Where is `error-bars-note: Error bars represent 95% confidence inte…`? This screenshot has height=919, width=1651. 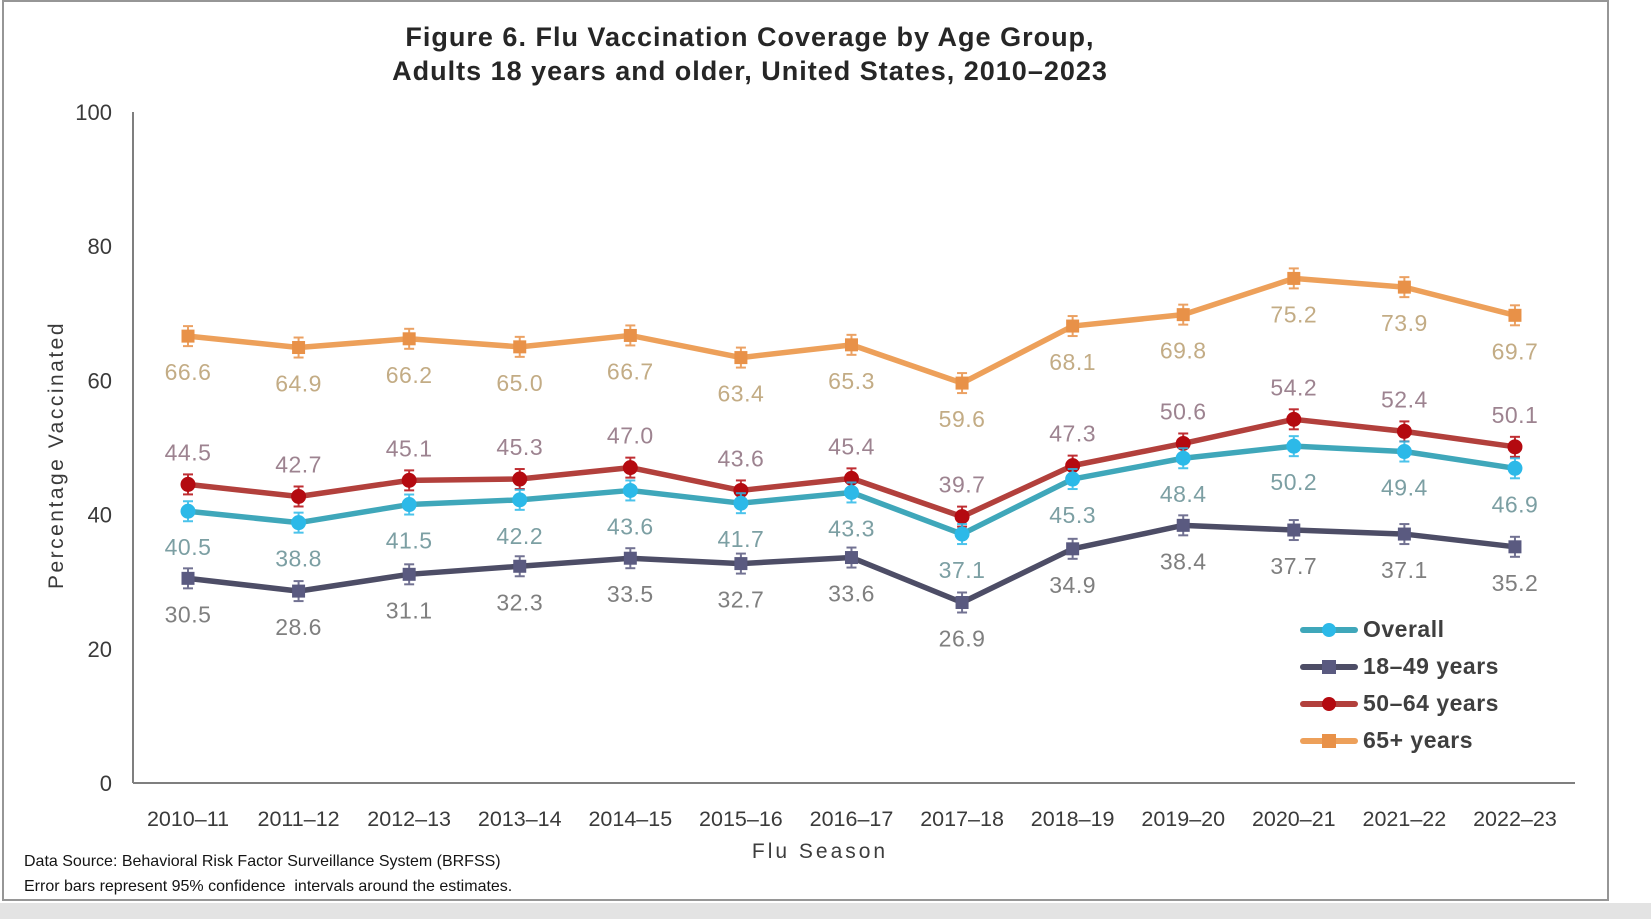
error-bars-note: Error bars represent 95% confidence inte… is located at coordinates (268, 886).